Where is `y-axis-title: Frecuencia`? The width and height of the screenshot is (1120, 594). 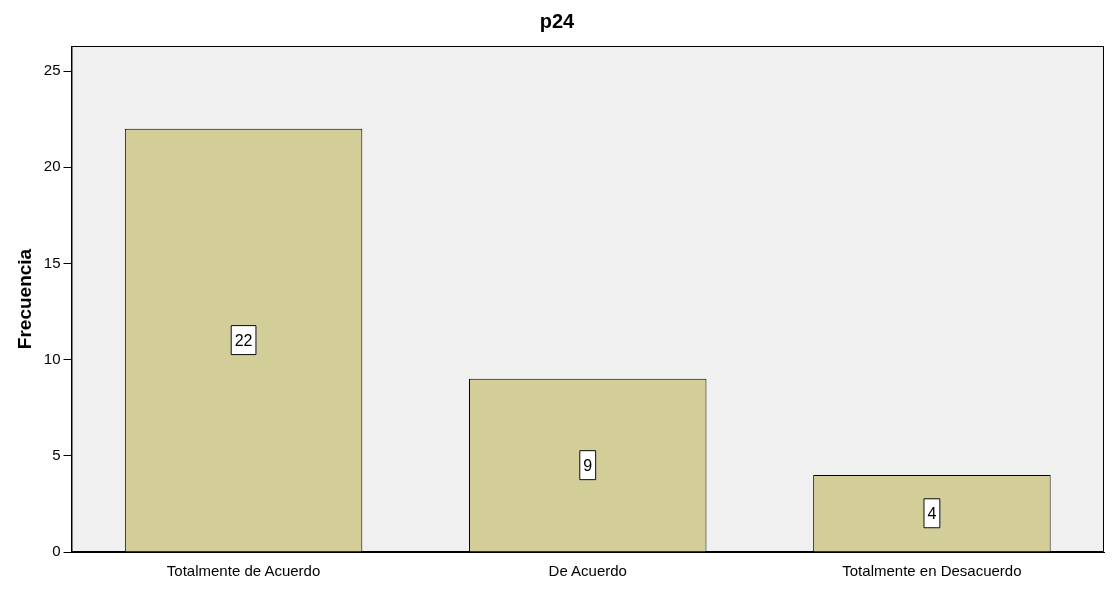
y-axis-title: Frecuencia is located at coordinates (24, 299).